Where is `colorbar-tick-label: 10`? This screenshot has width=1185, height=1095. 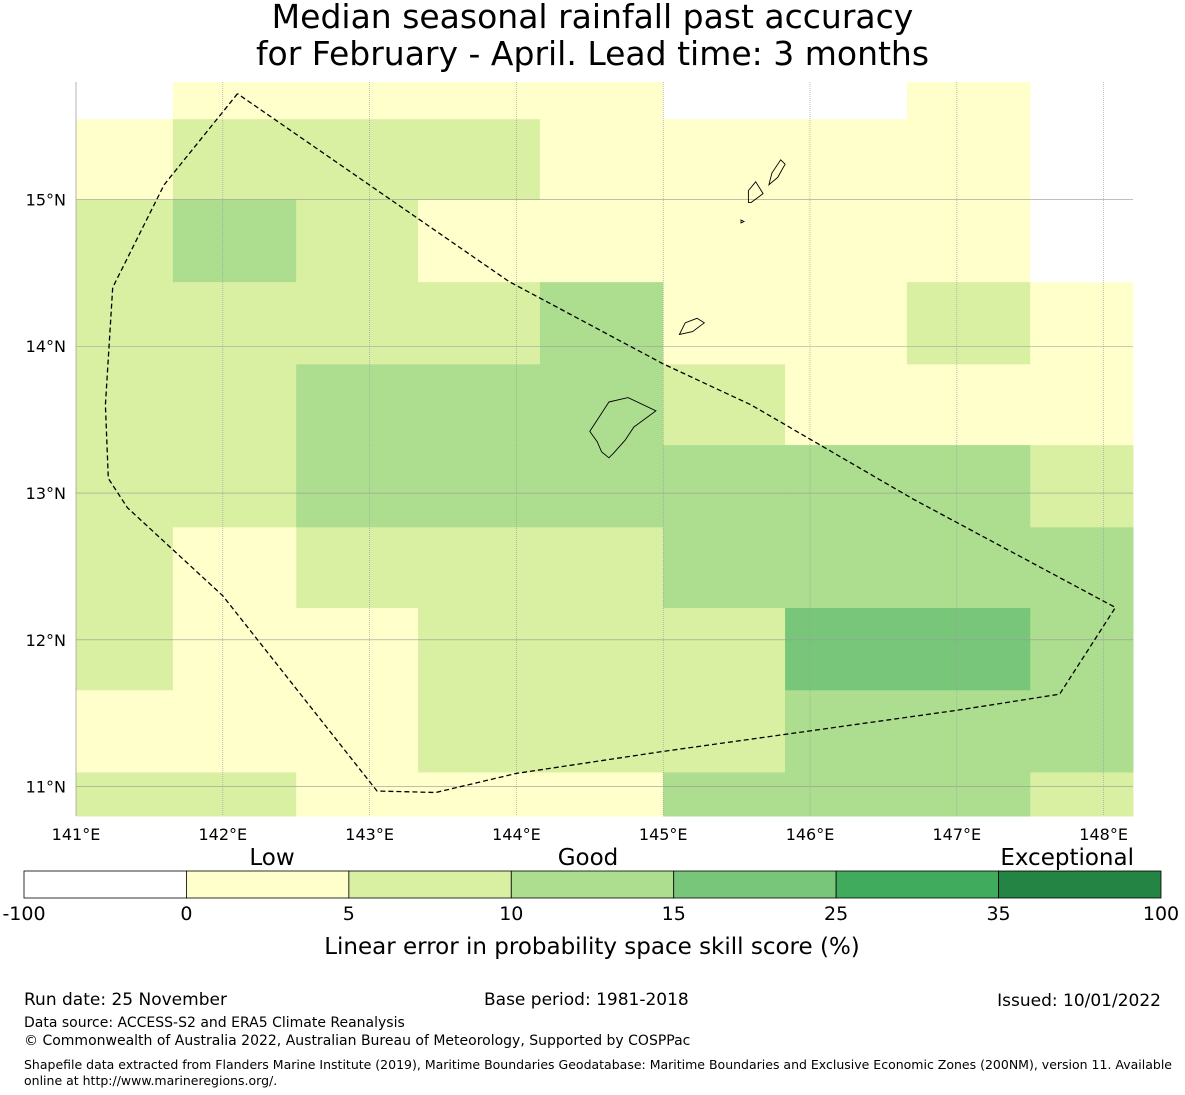 colorbar-tick-label: 10 is located at coordinates (511, 914).